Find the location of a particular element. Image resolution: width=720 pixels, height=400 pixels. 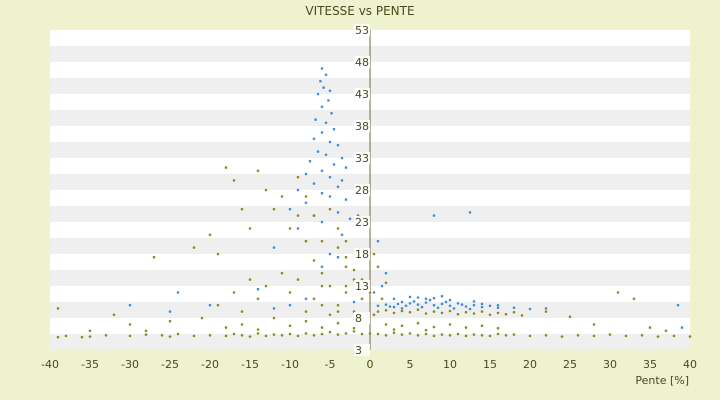

y-tick-label: 28 is located at coordinates (362, 190).